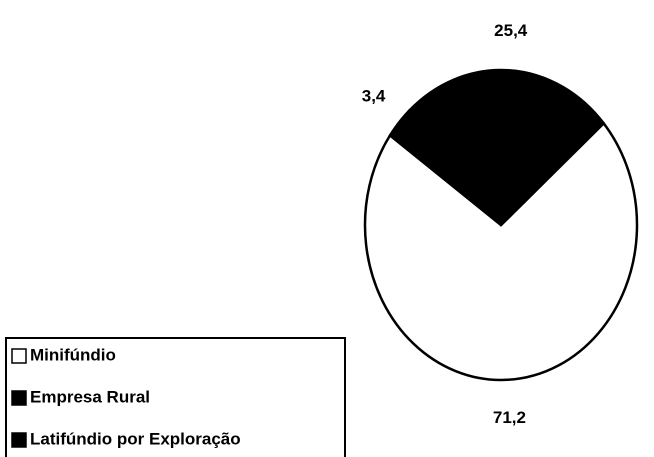 This screenshot has height=457, width=654. Describe the element at coordinates (511, 30) in the screenshot. I see `data-label: 25,4` at that location.